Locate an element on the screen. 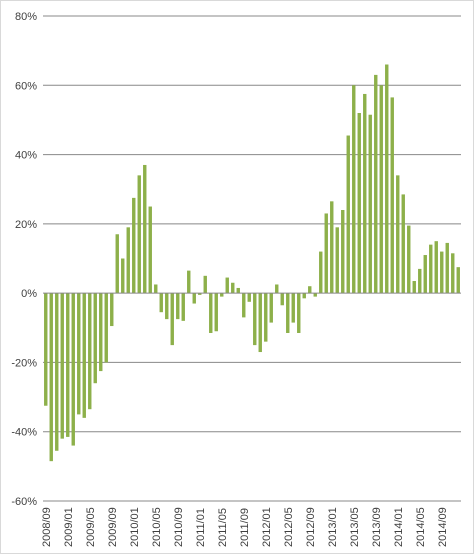 This screenshot has height=554, width=474. x-tick-label: 2014/09 is located at coordinates (443, 527).